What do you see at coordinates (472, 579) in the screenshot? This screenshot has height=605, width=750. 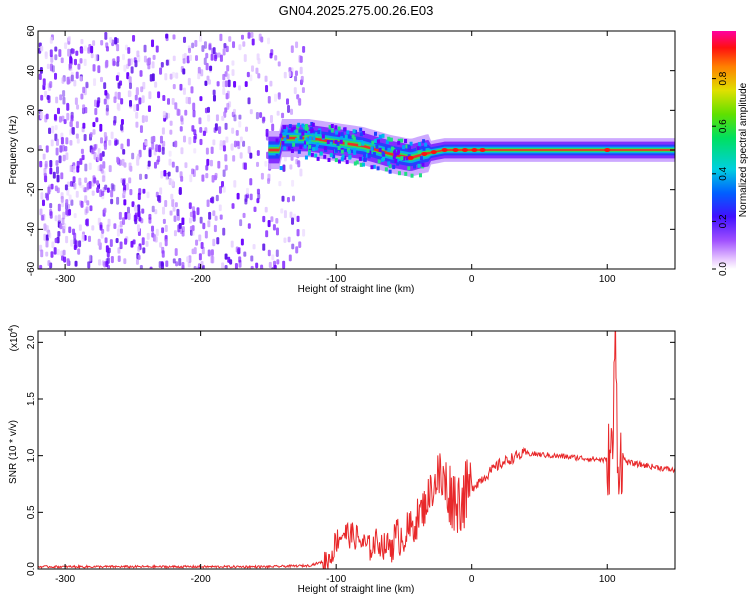 I see `x-tick-label: 0` at bounding box center [472, 579].